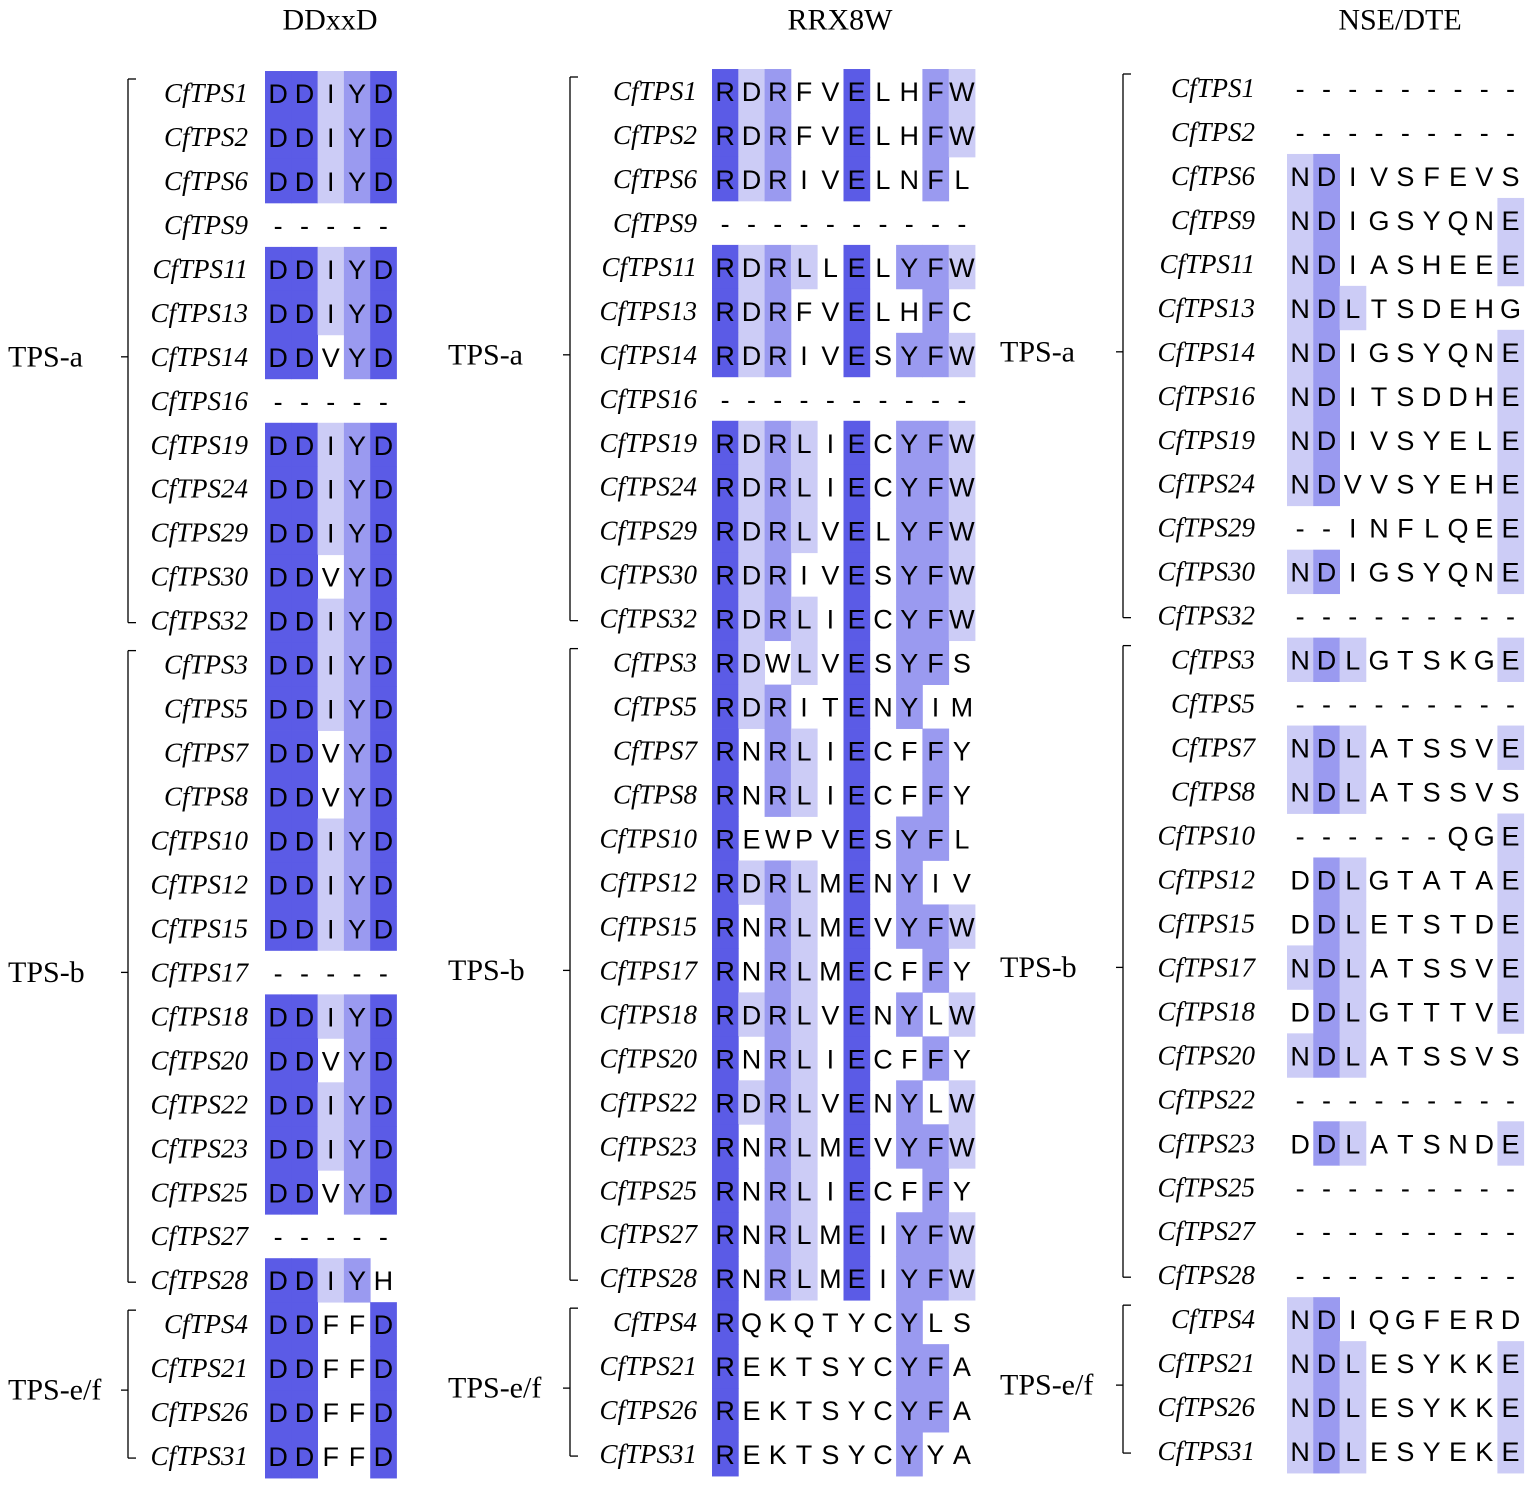  Describe the element at coordinates (935, 1367) in the screenshot. I see `residue: F` at that location.